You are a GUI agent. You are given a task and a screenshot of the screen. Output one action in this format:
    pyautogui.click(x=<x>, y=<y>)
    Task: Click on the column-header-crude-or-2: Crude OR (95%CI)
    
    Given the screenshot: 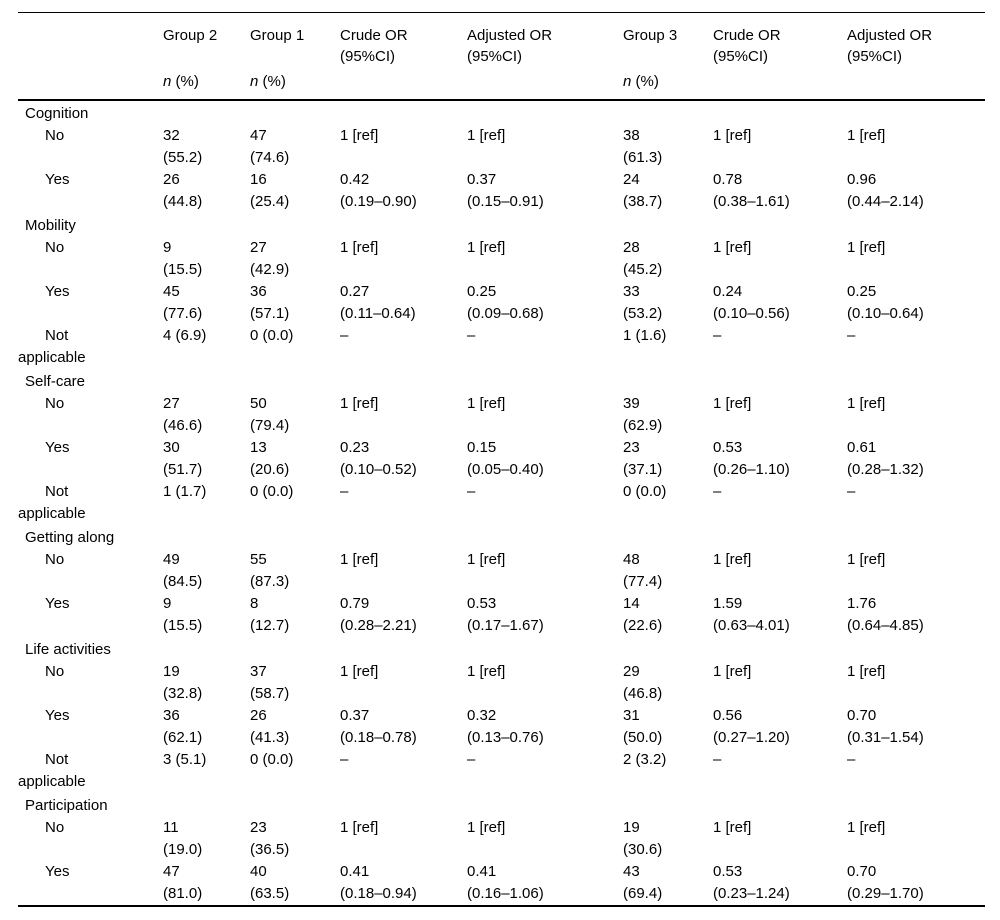 What is the action you would take?
    pyautogui.click(x=780, y=56)
    